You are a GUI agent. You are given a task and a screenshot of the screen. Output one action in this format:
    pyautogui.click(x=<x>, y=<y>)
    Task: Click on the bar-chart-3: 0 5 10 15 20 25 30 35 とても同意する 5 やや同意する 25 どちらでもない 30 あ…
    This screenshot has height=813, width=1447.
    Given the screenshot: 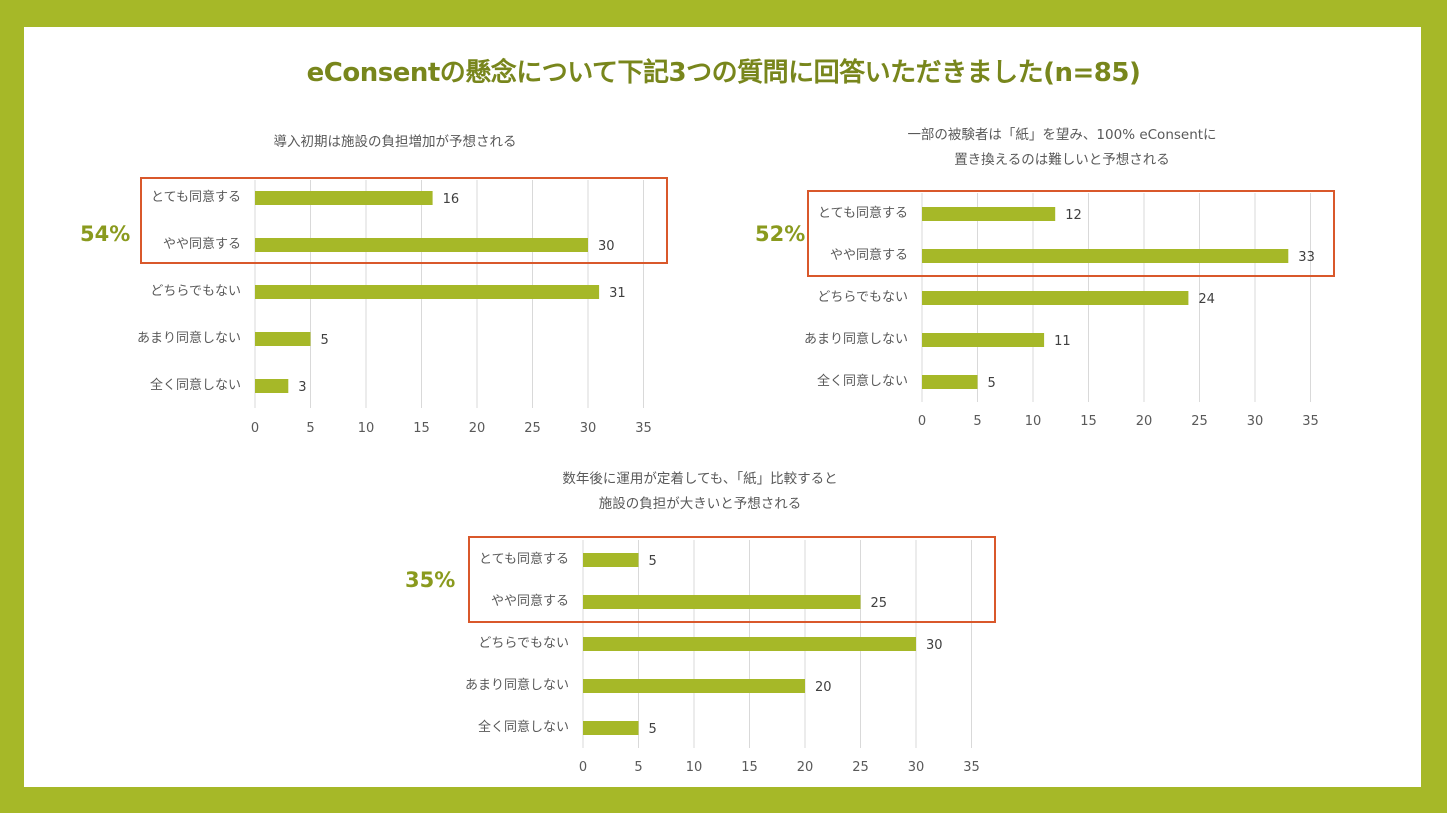 What is the action you would take?
    pyautogui.click(x=730, y=655)
    